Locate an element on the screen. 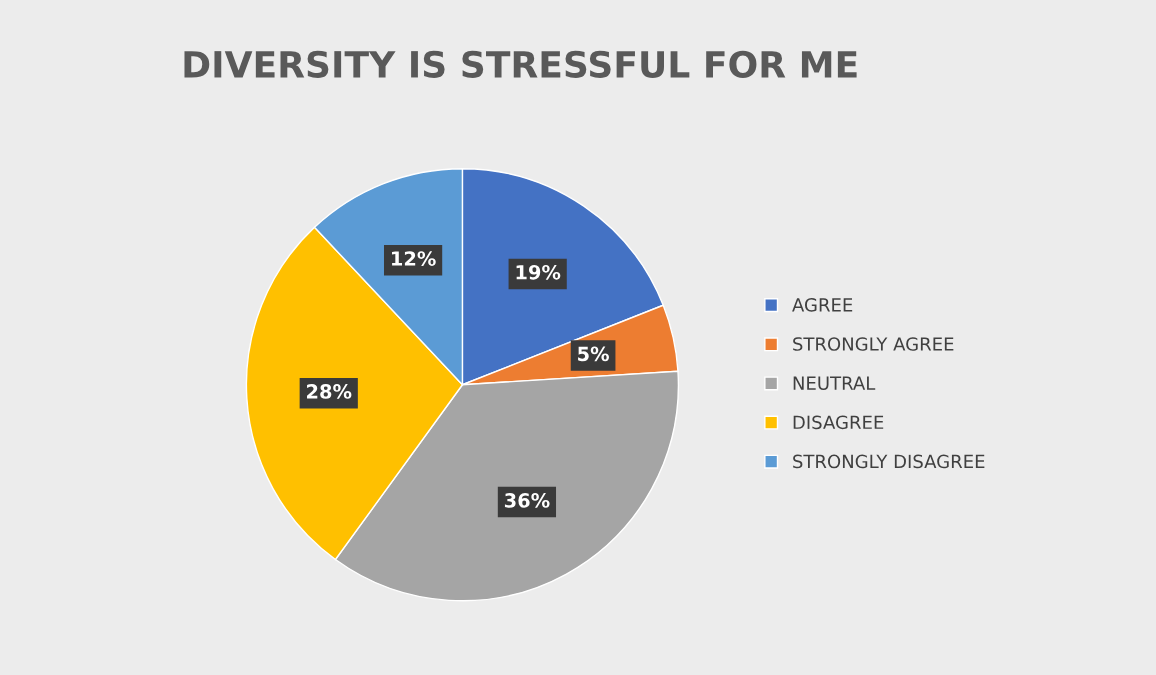 This screenshot has width=1156, height=675. legend-label: AGREE is located at coordinates (822, 305).